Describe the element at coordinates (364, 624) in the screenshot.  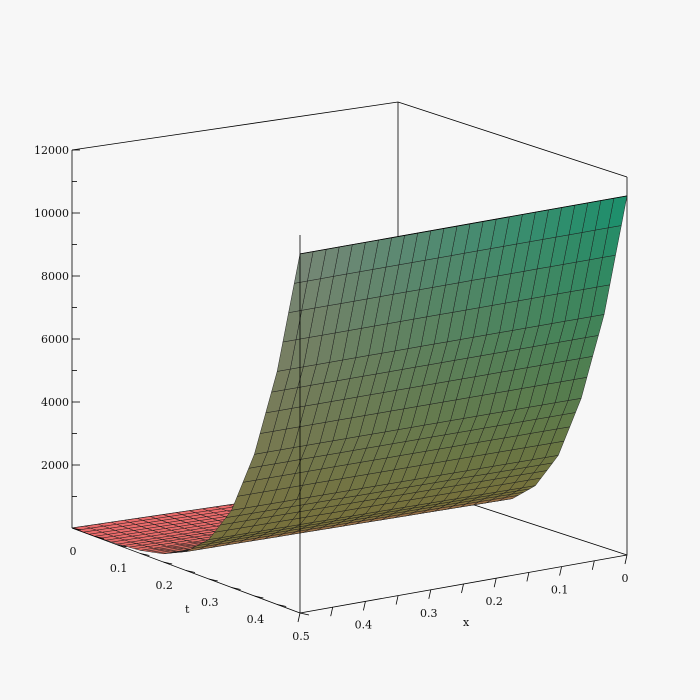
I see `x-tick-label: 0.4` at that location.